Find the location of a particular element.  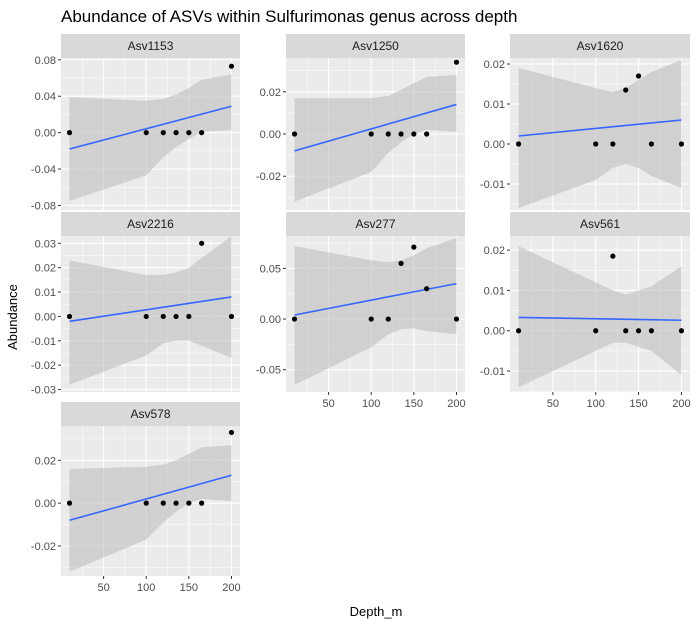

y-tick-label: -0.04 is located at coordinates (43, 170).